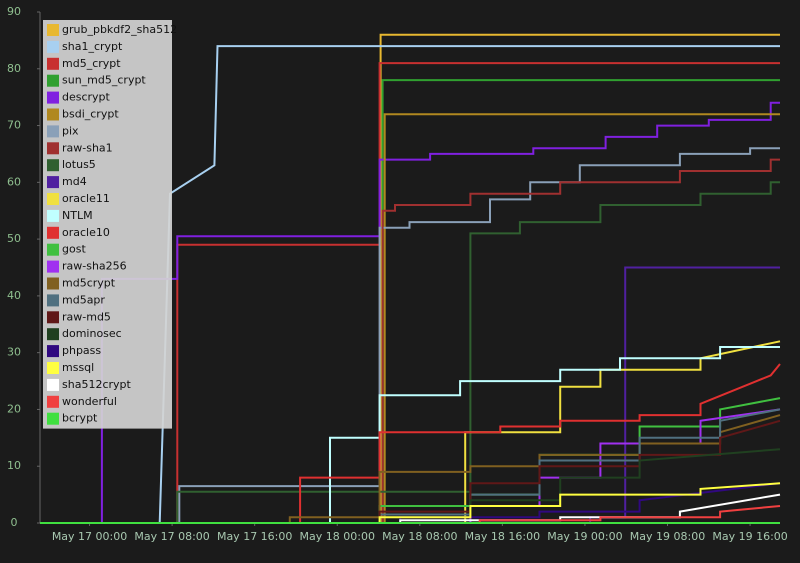 This screenshot has height=563, width=800. What do you see at coordinates (92, 46) in the screenshot?
I see `legend-label: sha1_crypt` at bounding box center [92, 46].